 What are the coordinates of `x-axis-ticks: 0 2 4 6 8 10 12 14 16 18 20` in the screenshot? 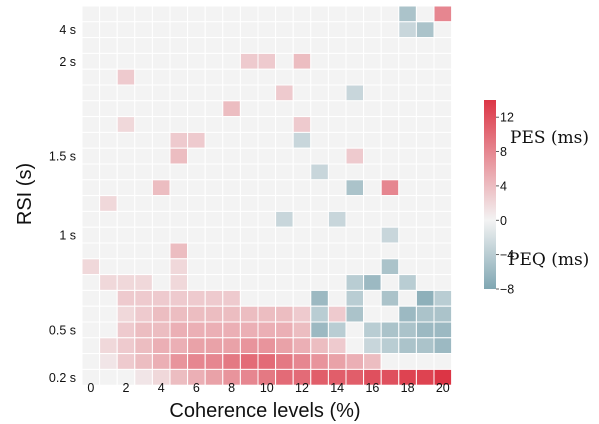 It's located at (268, 388).